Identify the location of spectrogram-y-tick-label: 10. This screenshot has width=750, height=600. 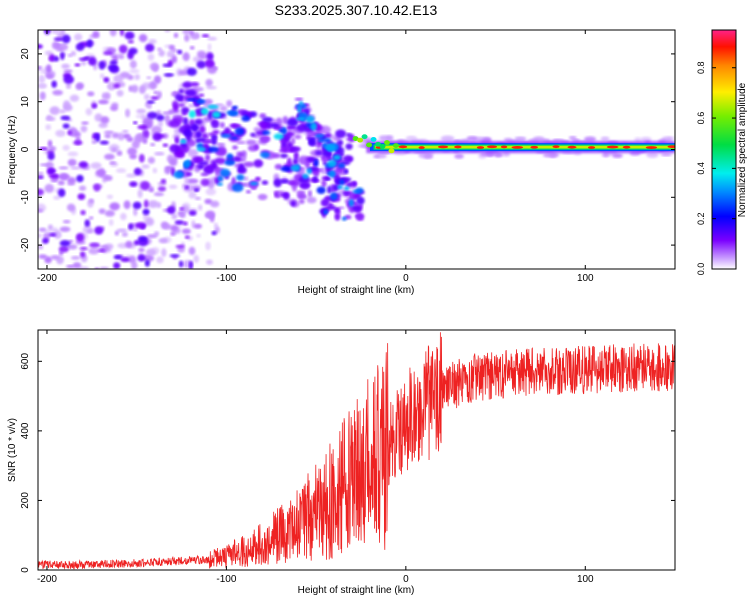
(25, 102).